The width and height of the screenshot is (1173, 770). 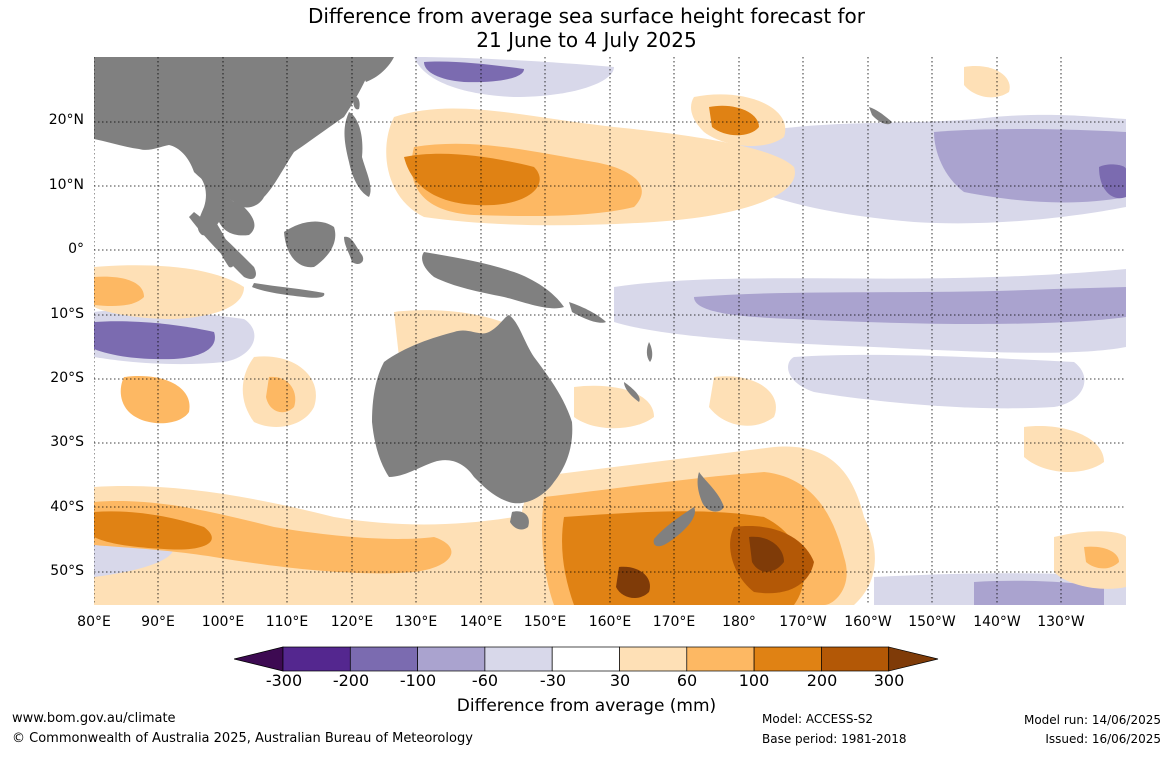 I want to click on lat-label-equator: 0°, so click(x=76, y=249).